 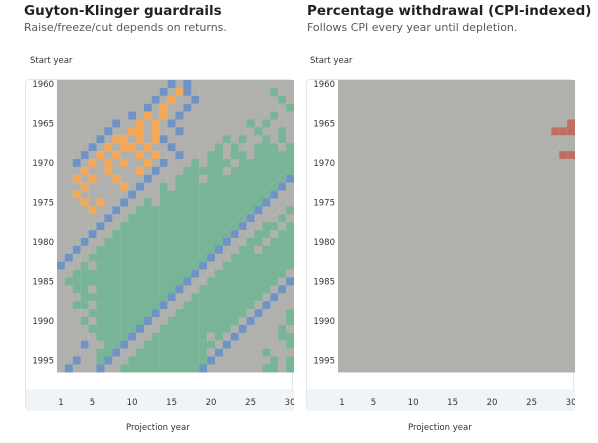 What do you see at coordinates (92, 403) in the screenshot?
I see `guardrails-x-tick-label: 5` at bounding box center [92, 403].